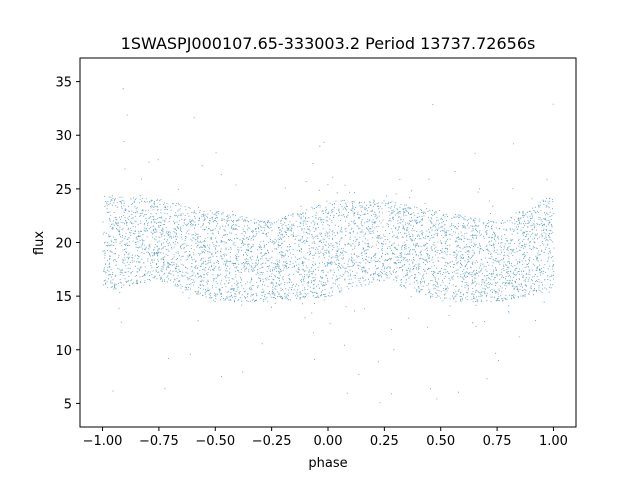 This screenshot has width=640, height=480. I want to click on x-axis: −1.00 −0.75 −0.50 −0.25 0.00 0.25 0.50 0.75 1.00, so click(325, 438).